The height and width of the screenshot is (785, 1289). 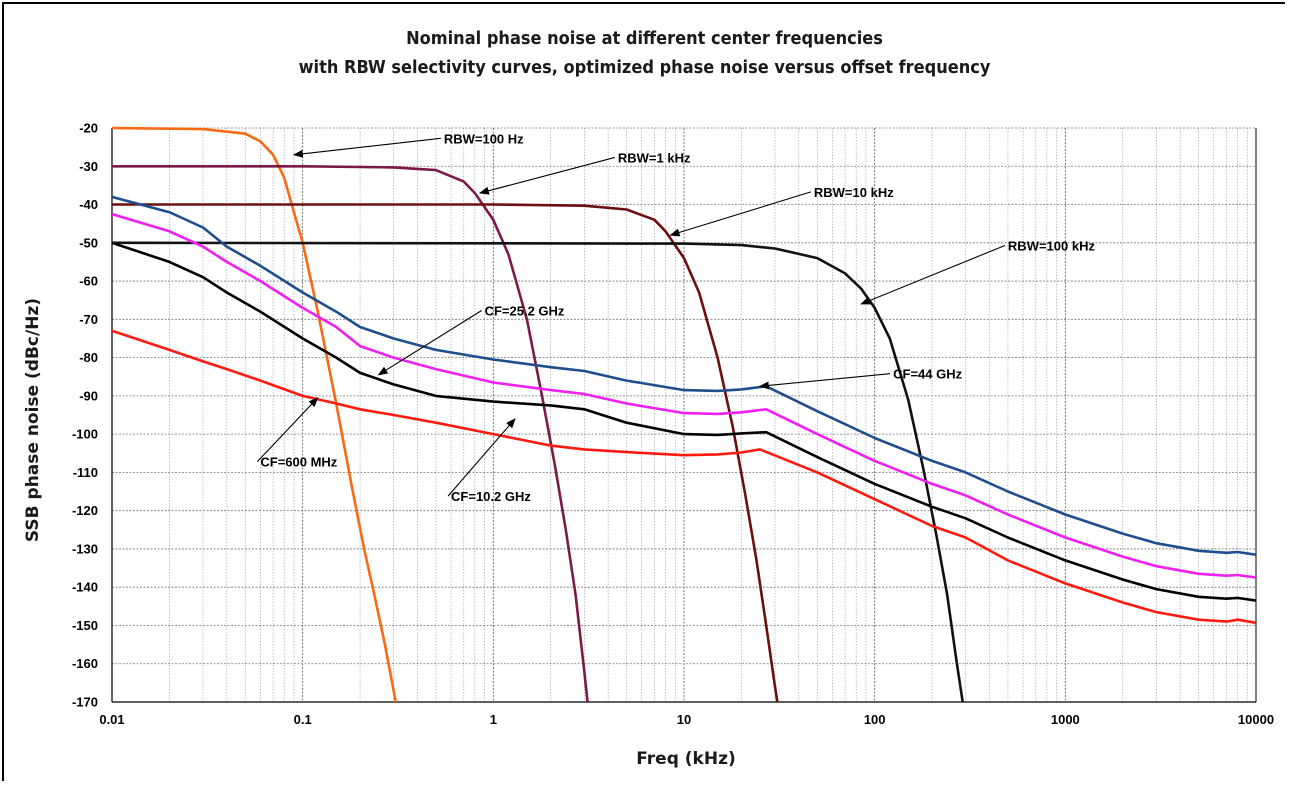 I want to click on y-tick-label: -150, so click(x=85, y=625).